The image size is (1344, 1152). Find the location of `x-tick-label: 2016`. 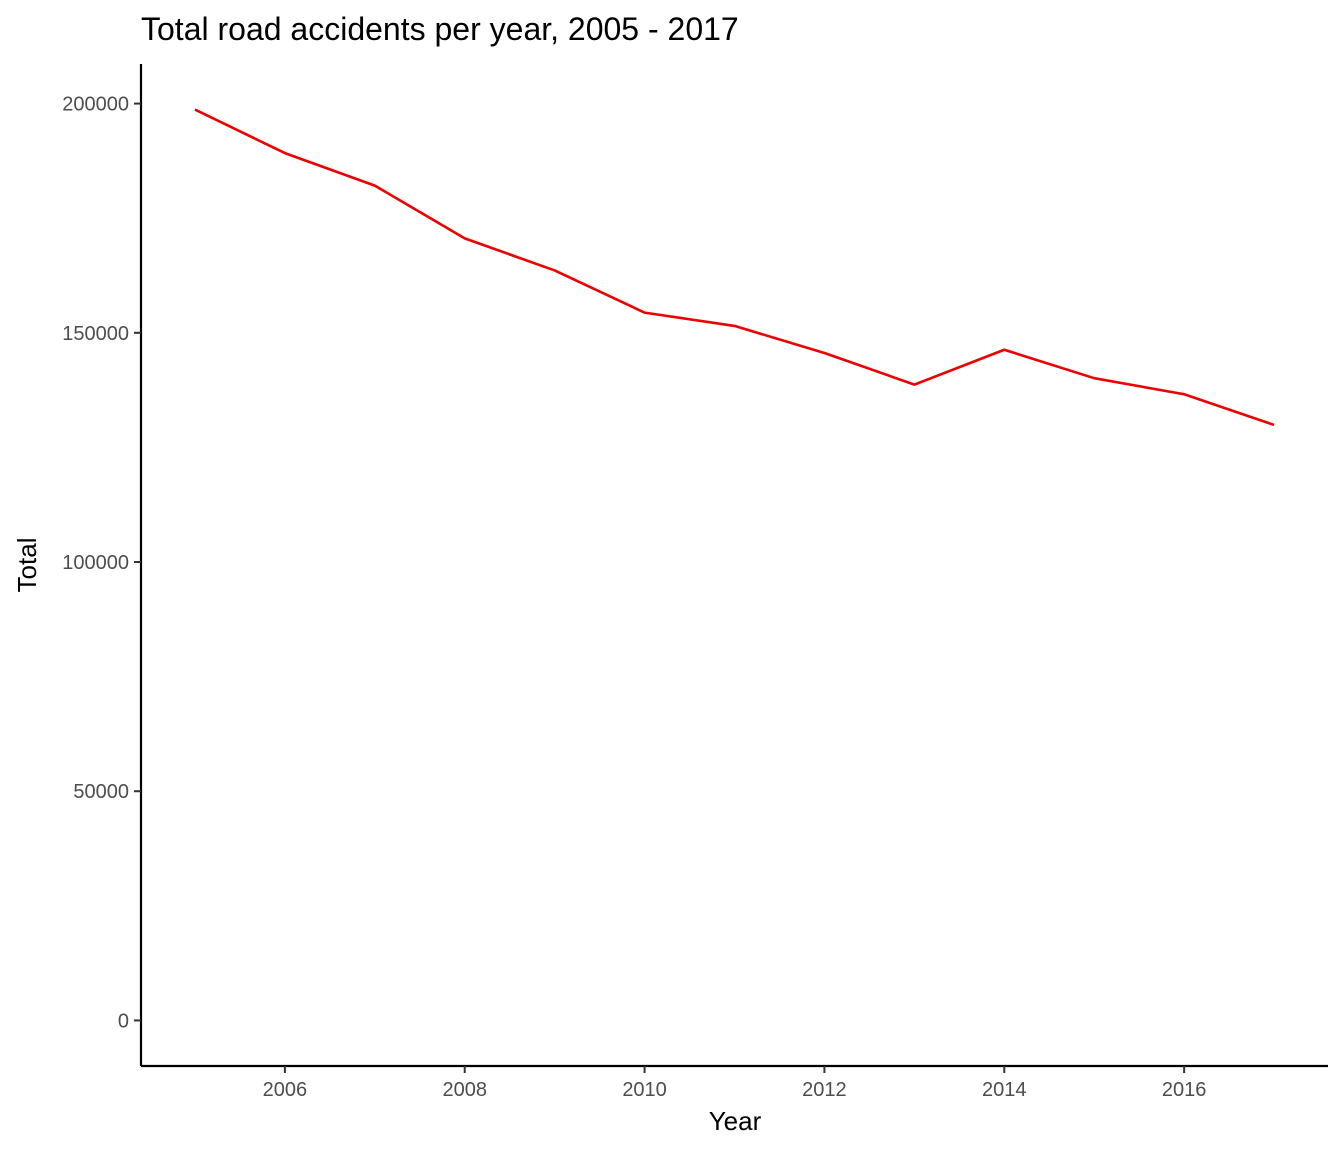

x-tick-label: 2016 is located at coordinates (1184, 1090).